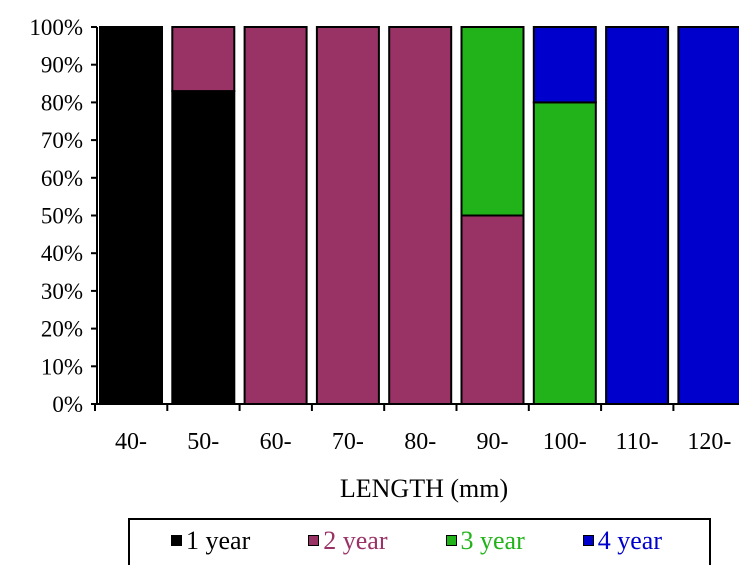  Describe the element at coordinates (492, 309) in the screenshot. I see `bar-segment-90-2-year` at that location.